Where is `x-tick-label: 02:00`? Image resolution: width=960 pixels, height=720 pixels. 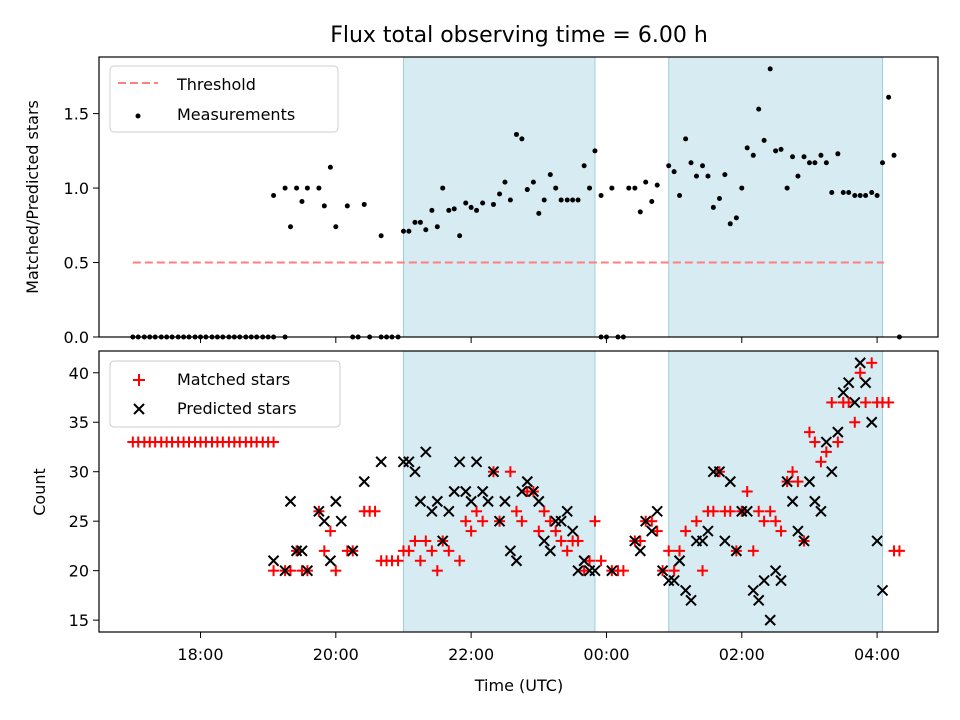 x-tick-label: 02:00 is located at coordinates (742, 654).